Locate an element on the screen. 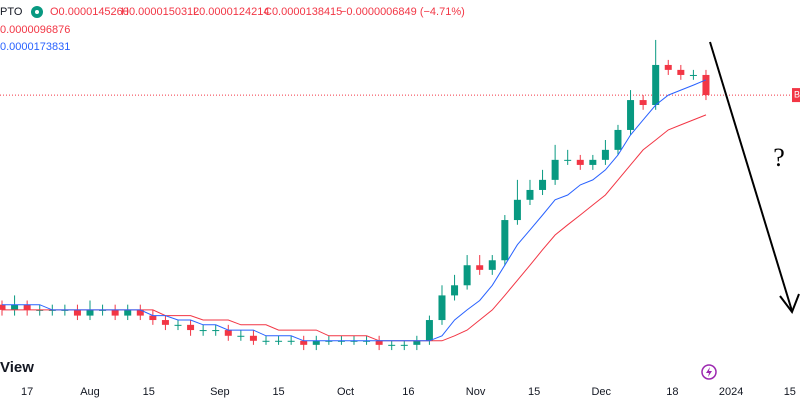  ohlc-low: L0.0000124214 is located at coordinates (231, 12).